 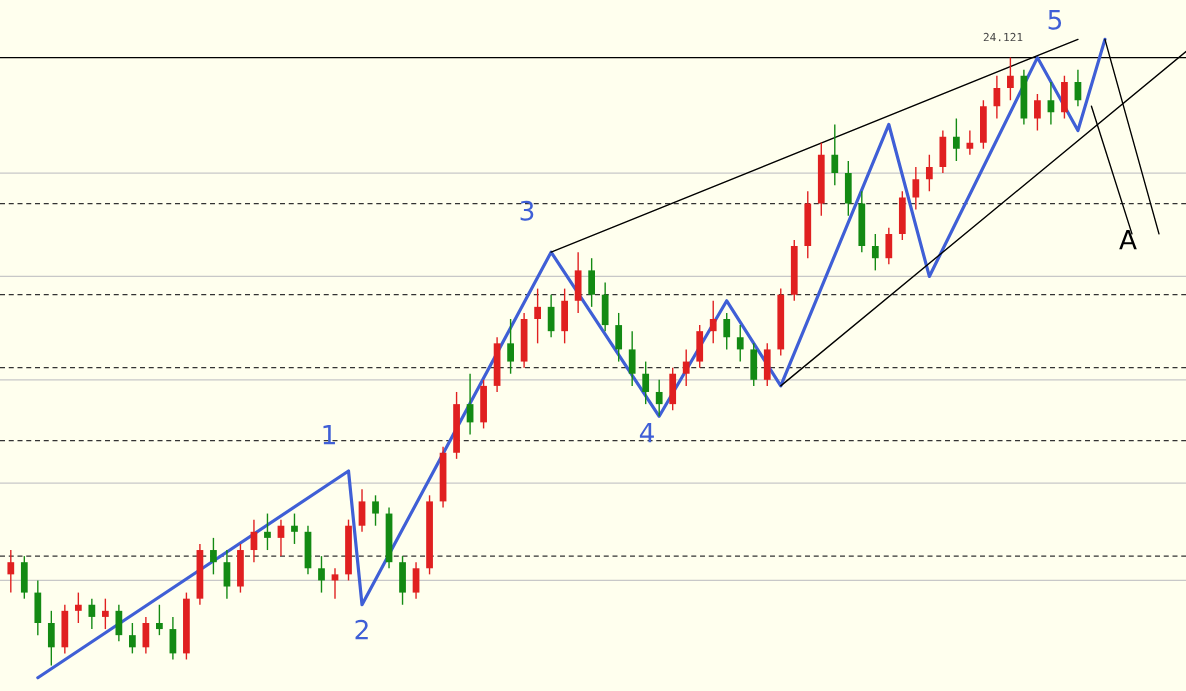 What do you see at coordinates (1055, 20) in the screenshot?
I see `text: 5` at bounding box center [1055, 20].